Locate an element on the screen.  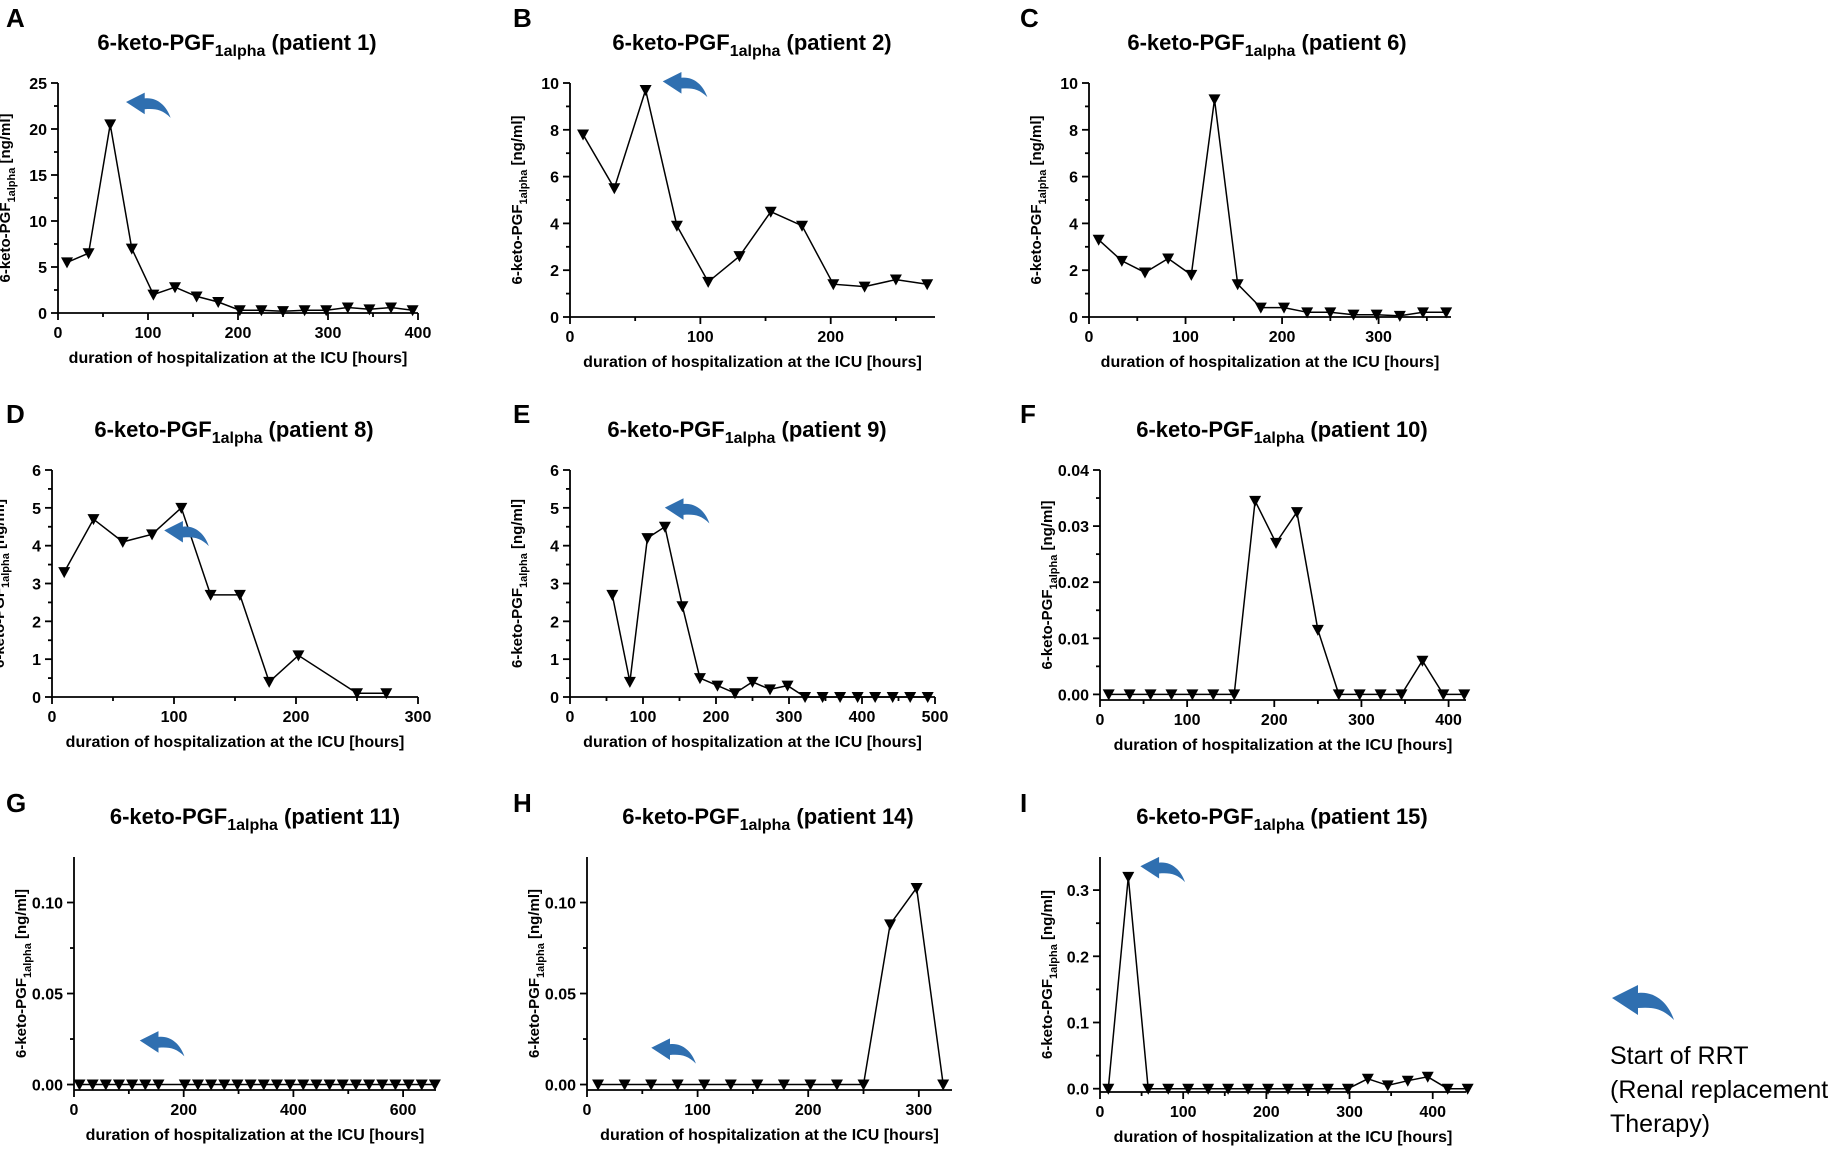
chart-title: 6-keto-PGF1alpha (patient 11) is located at coordinates (255, 819).